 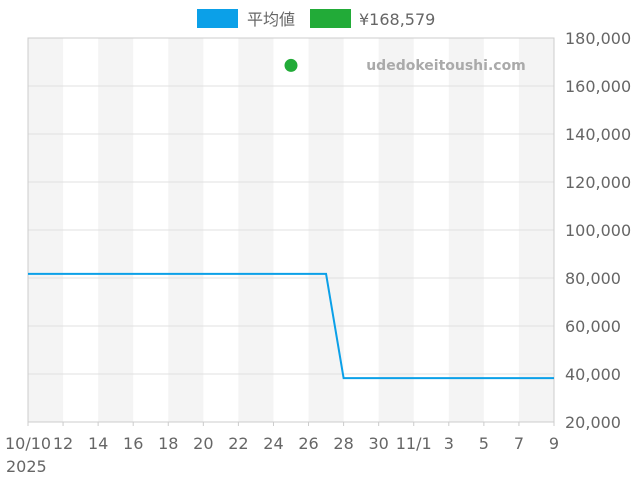 I want to click on y-tick-label: 120,000, so click(x=598, y=182).